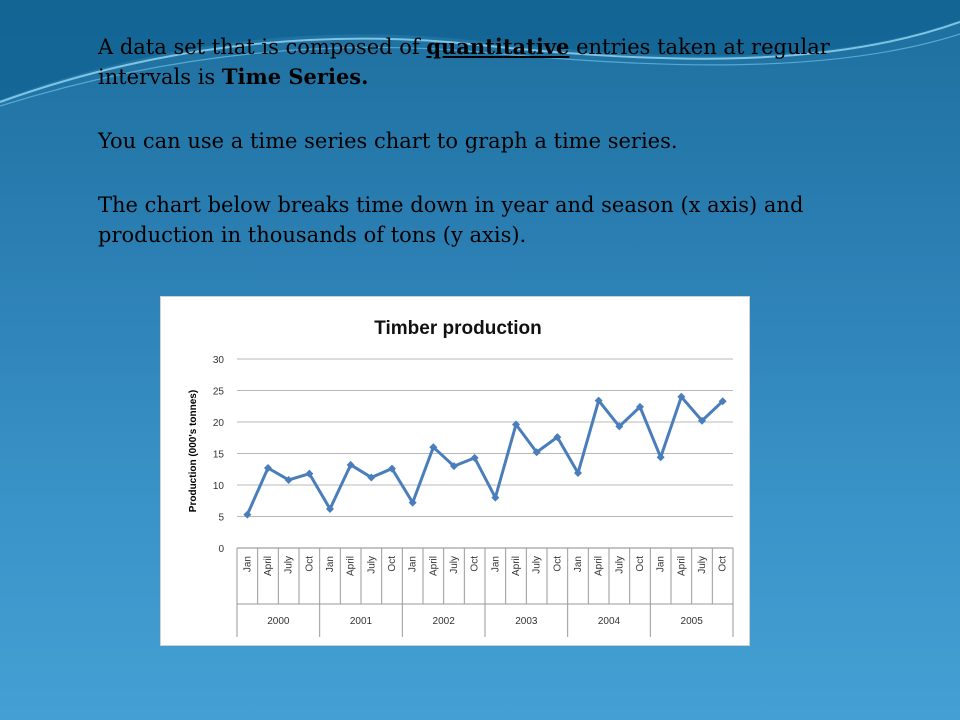 This screenshot has width=960, height=720. Describe the element at coordinates (609, 621) in the screenshot. I see `x-year-label: 2004` at that location.